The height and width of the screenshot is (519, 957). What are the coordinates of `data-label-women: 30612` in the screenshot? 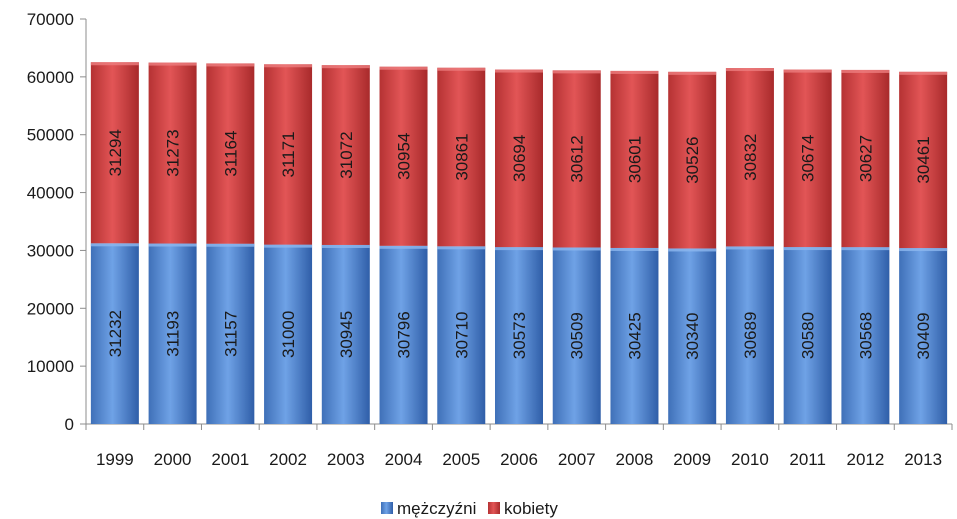 It's located at (577, 158).